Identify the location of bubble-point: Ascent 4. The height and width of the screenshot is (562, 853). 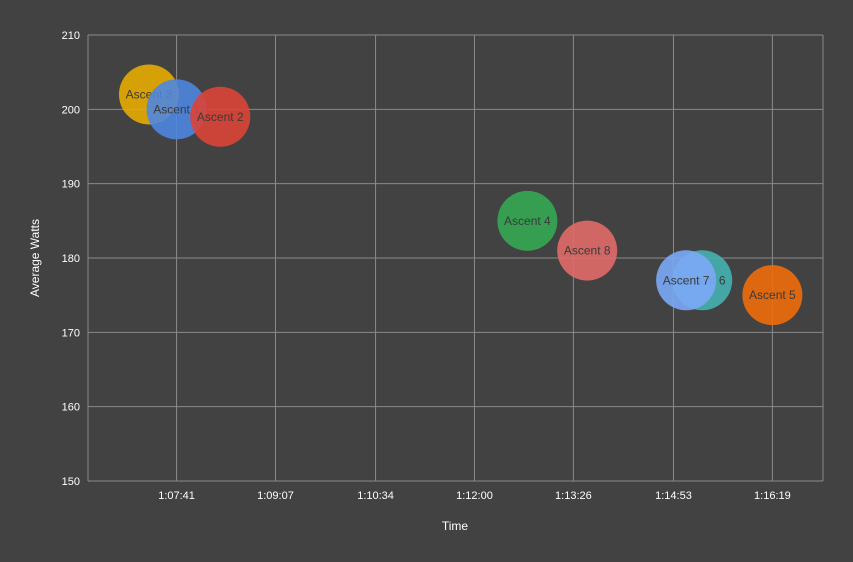
(527, 220).